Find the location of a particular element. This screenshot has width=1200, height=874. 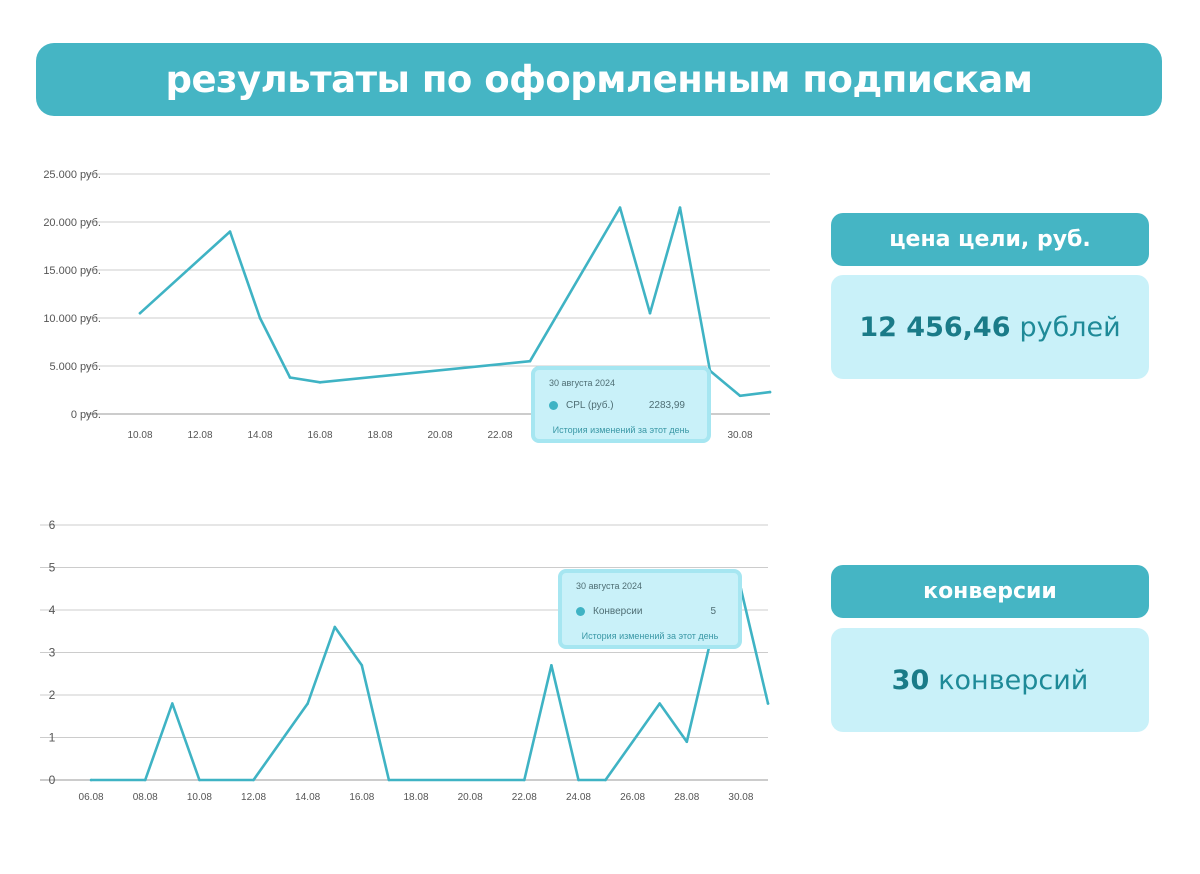

tooltip-label: Конверсии is located at coordinates (618, 611).